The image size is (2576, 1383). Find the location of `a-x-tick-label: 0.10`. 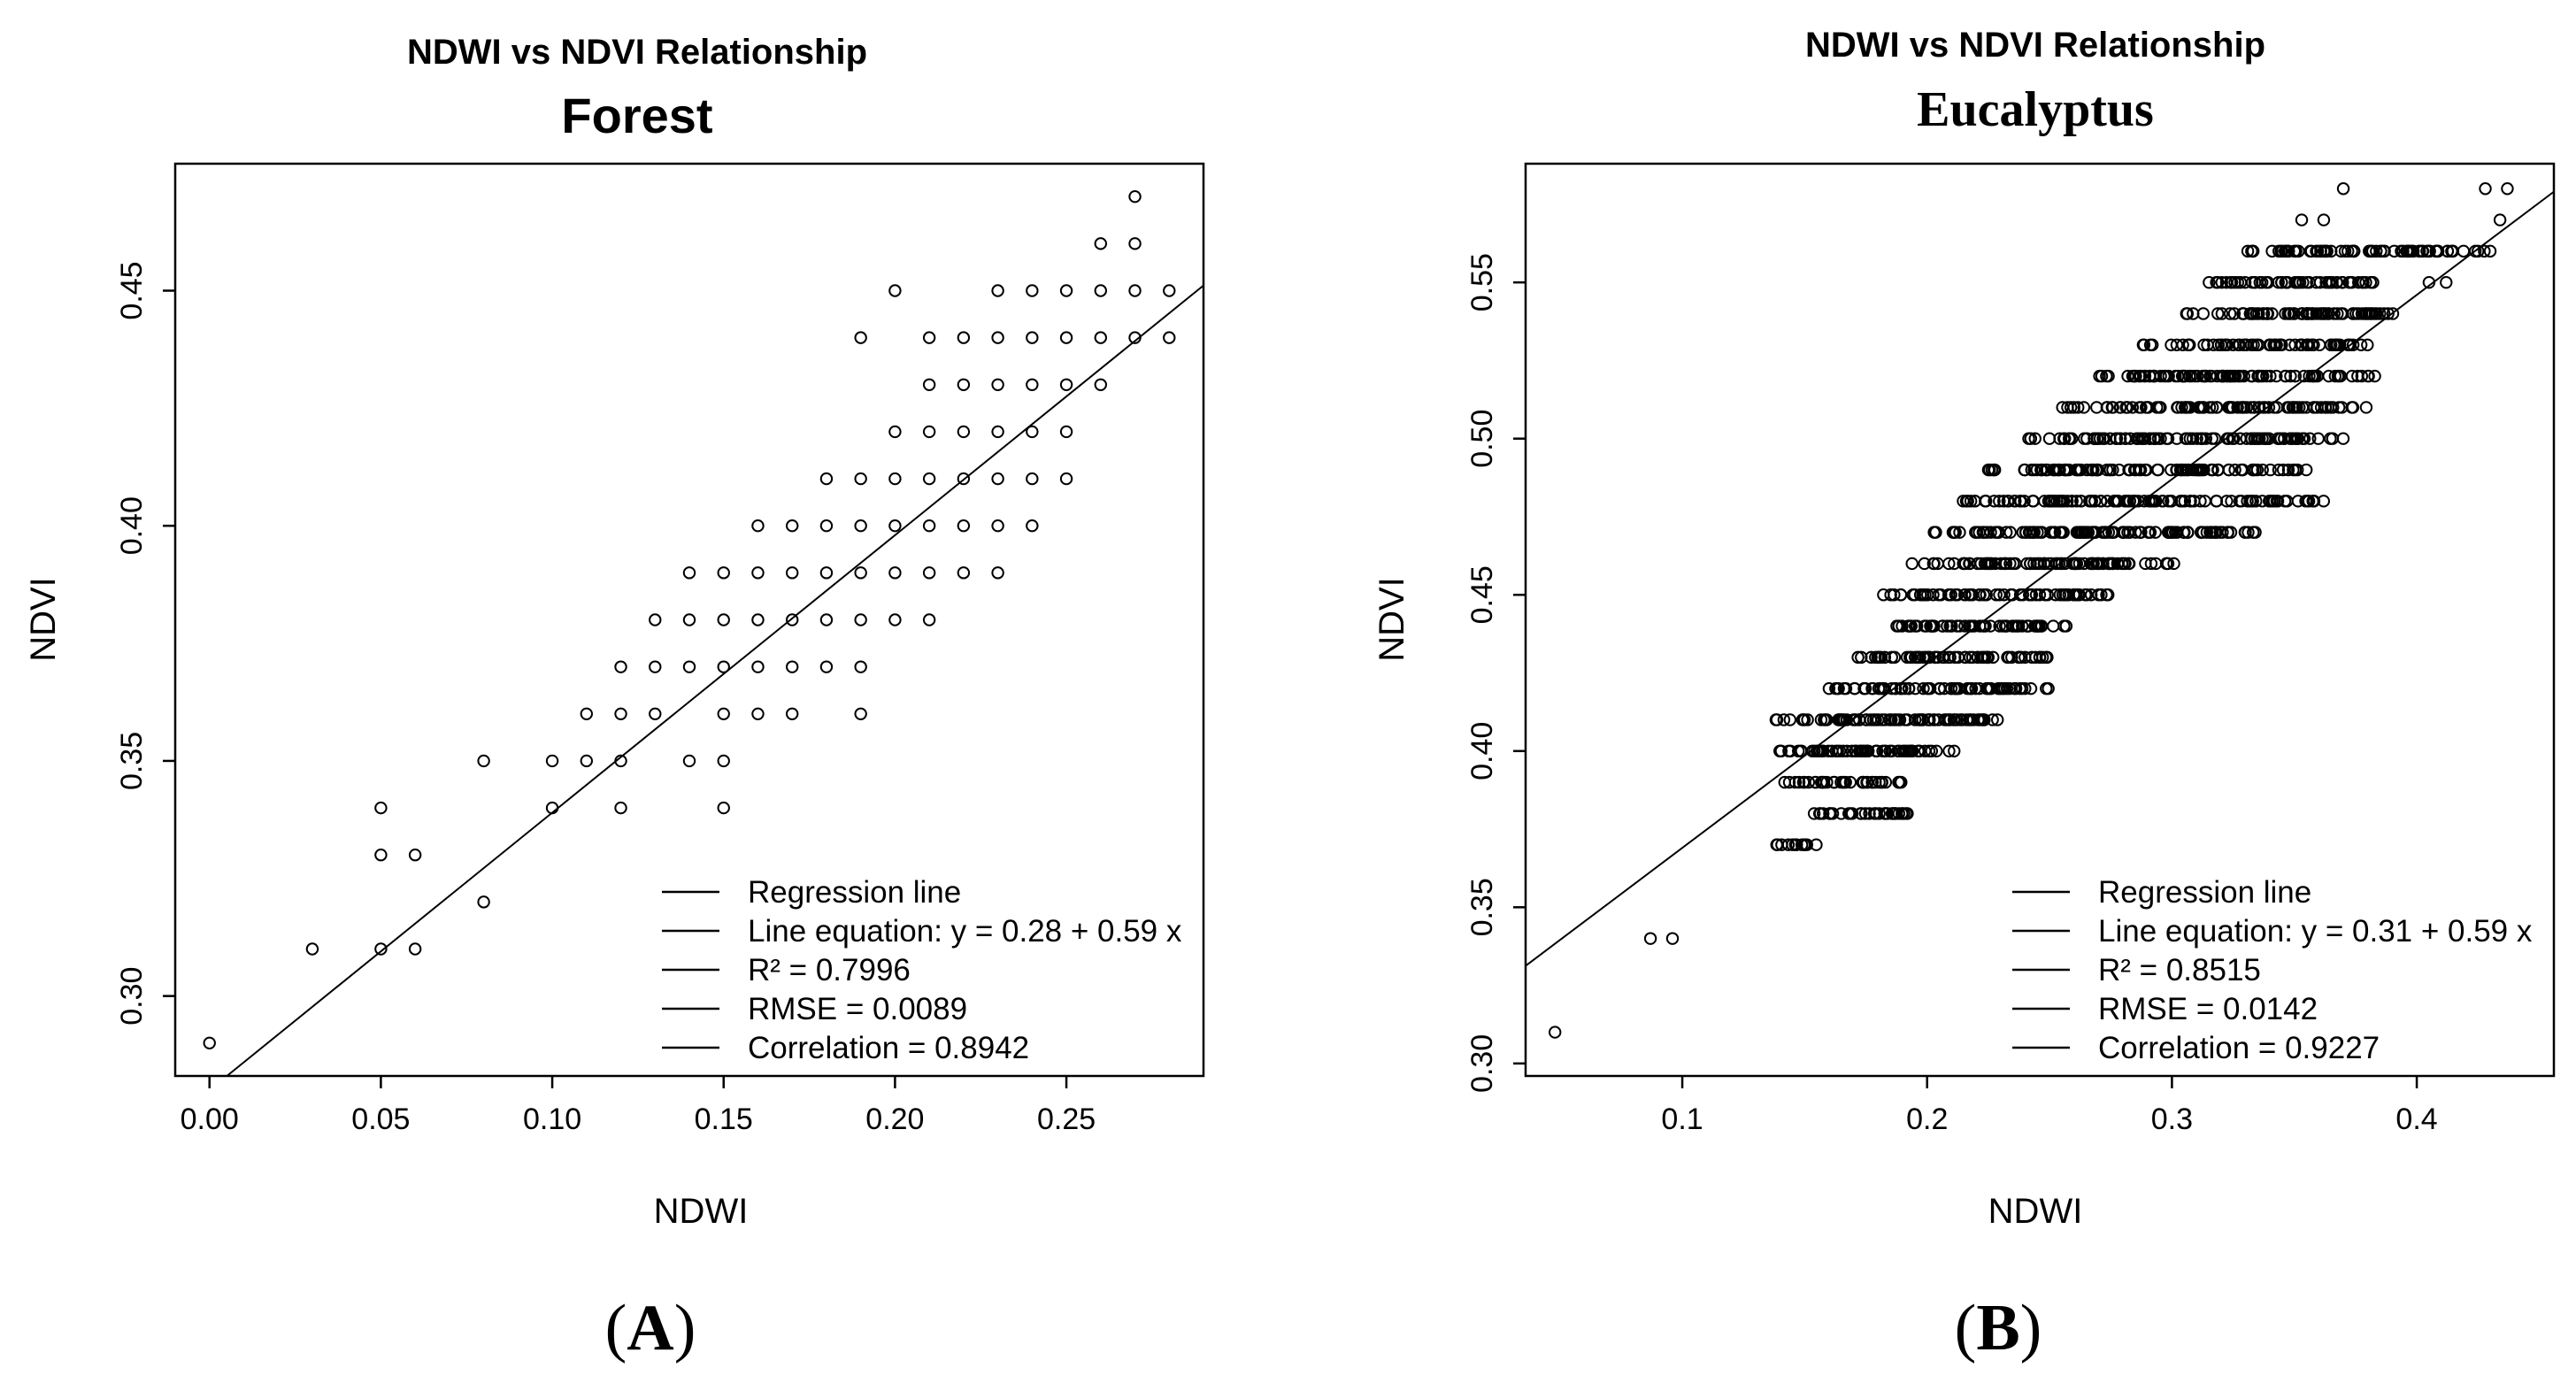

a-x-tick-label: 0.10 is located at coordinates (552, 1119).